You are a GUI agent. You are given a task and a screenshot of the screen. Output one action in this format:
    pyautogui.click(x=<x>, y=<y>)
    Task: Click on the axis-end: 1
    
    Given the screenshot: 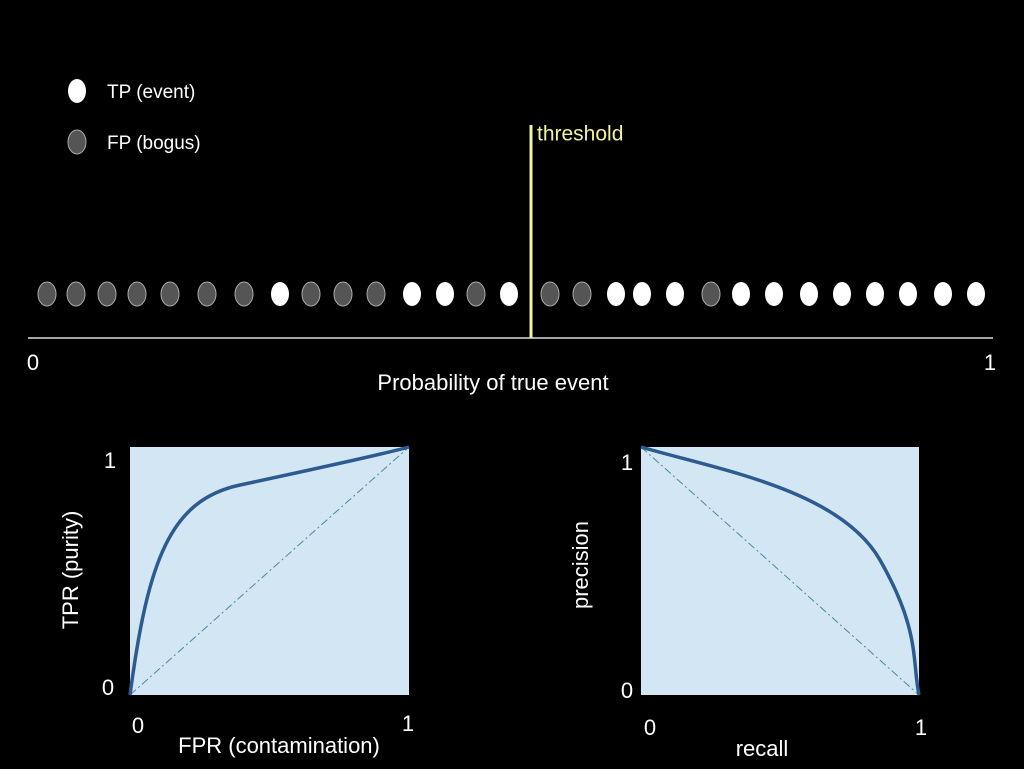 What is the action you would take?
    pyautogui.click(x=990, y=362)
    